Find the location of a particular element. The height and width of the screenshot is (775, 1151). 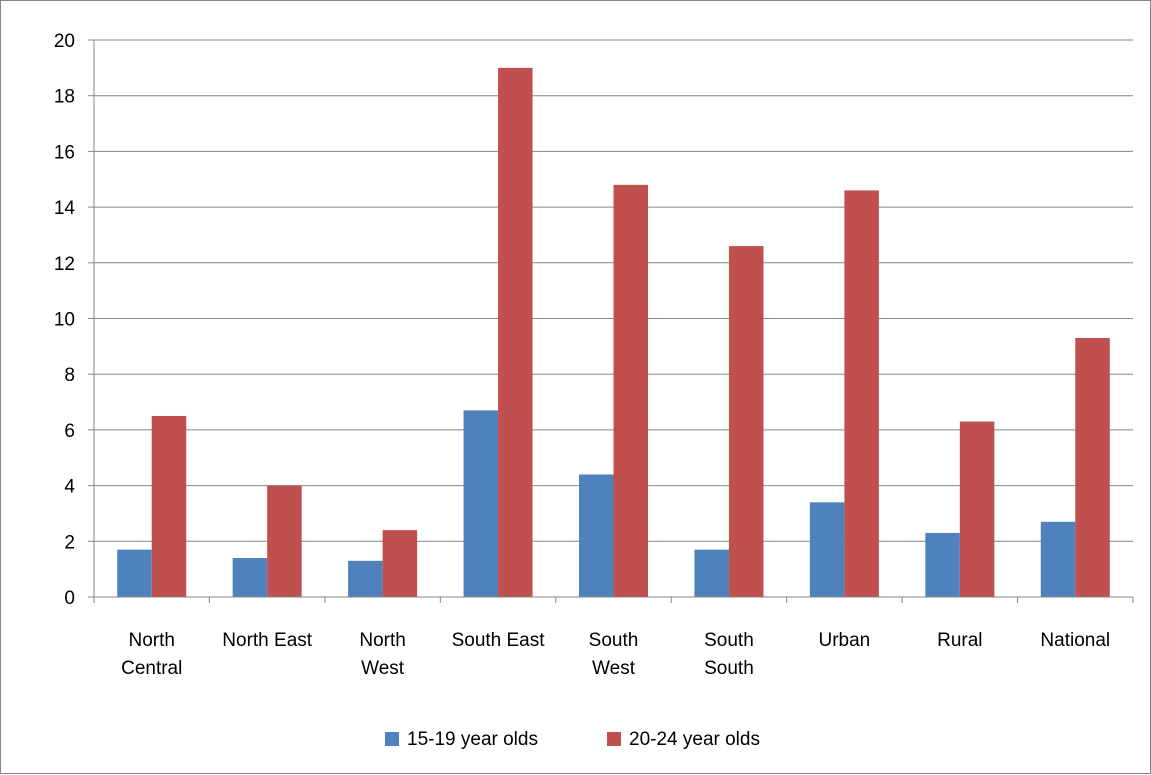

y-tick-label: 4 is located at coordinates (69, 487).